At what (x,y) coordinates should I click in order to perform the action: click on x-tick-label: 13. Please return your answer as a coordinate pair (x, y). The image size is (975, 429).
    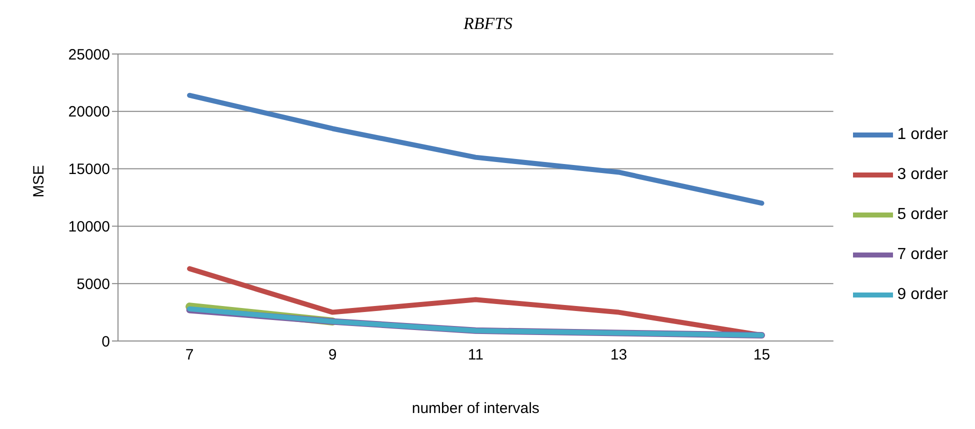
    Looking at the image, I should click on (619, 355).